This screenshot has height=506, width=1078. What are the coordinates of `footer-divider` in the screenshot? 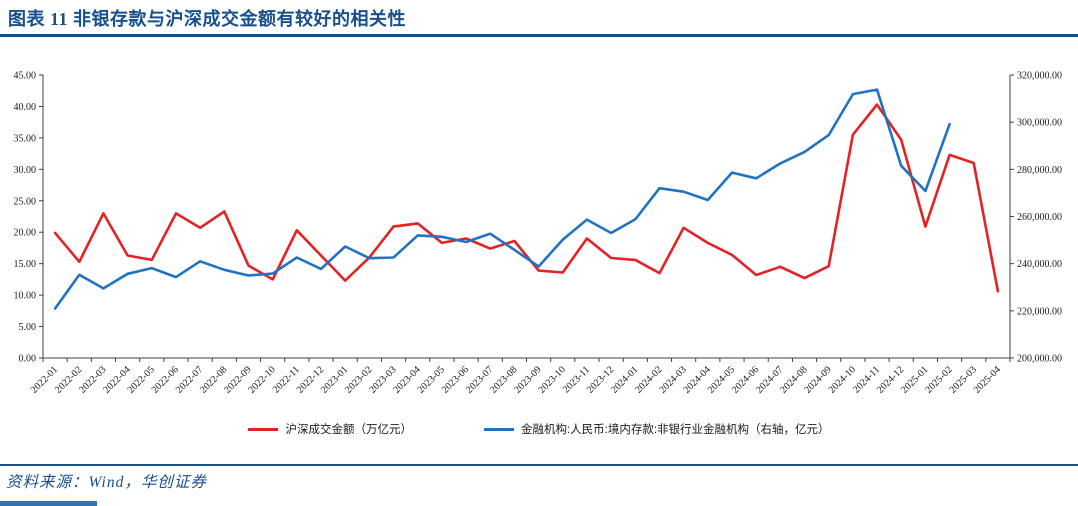 It's located at (539, 465).